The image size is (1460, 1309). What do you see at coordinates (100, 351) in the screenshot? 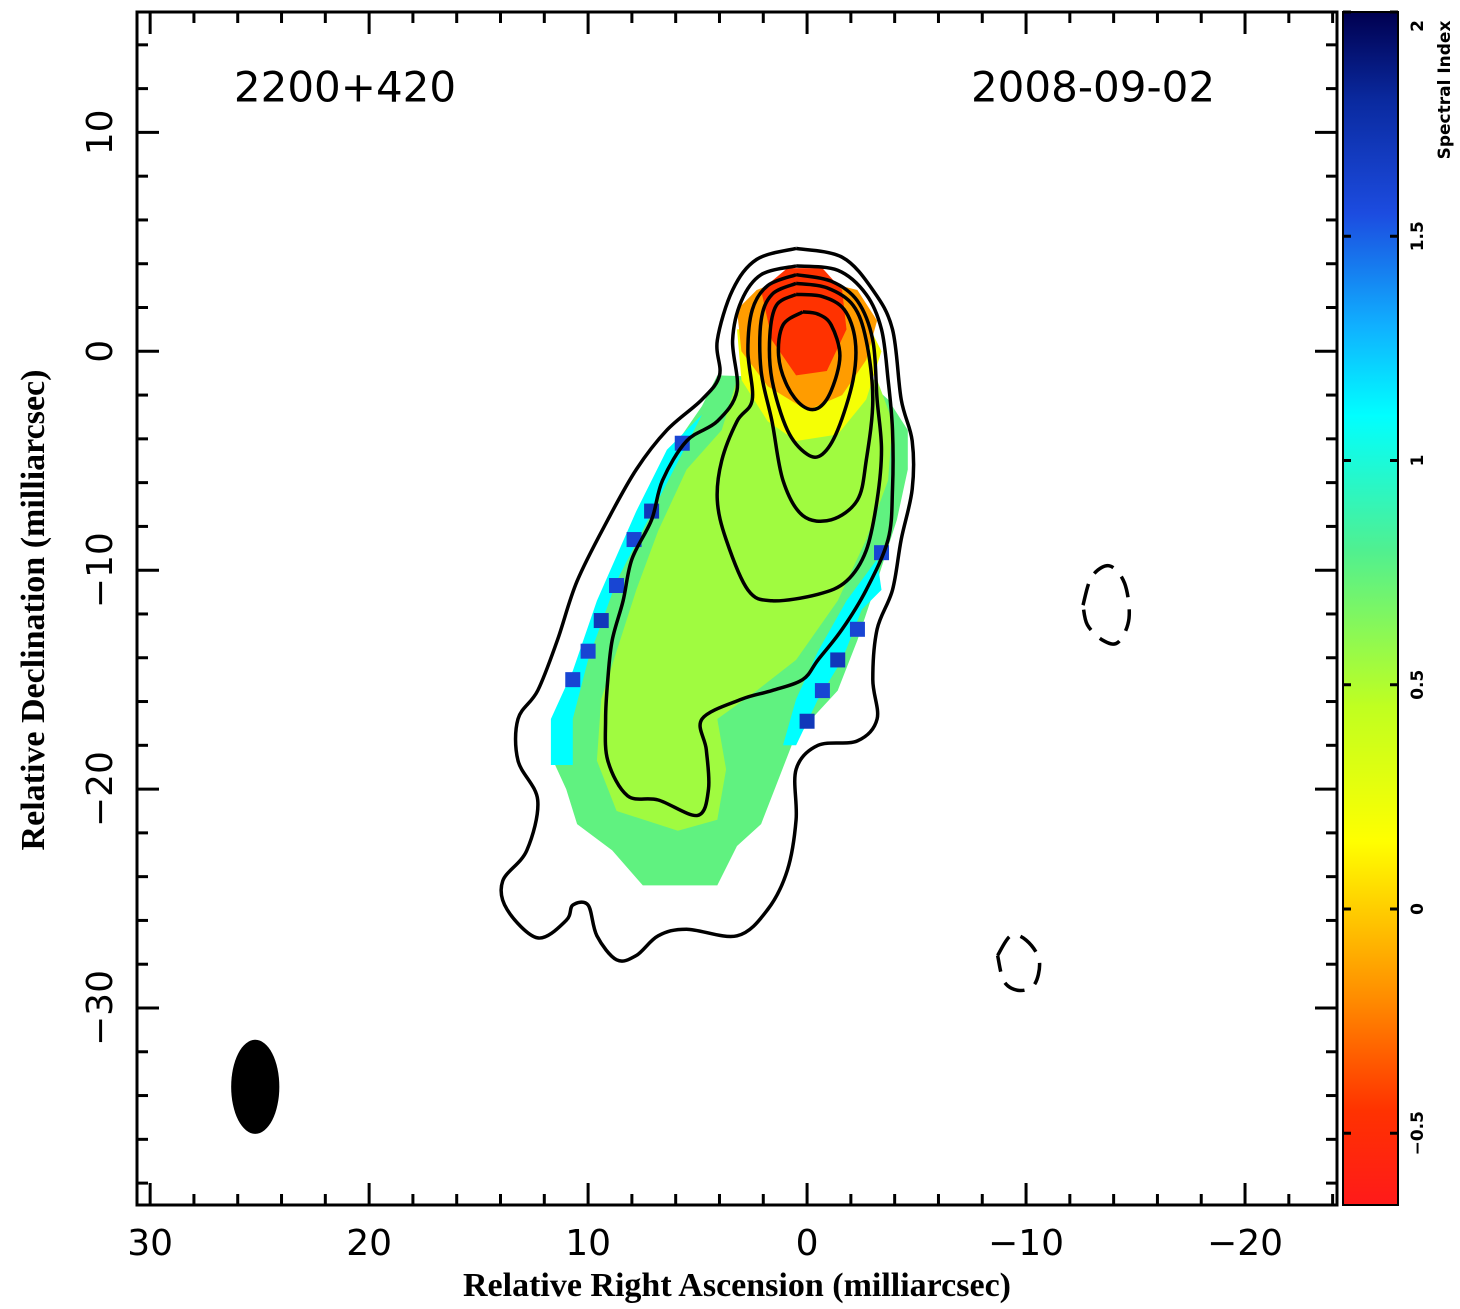
I see `y-tick-label: 0` at bounding box center [100, 351].